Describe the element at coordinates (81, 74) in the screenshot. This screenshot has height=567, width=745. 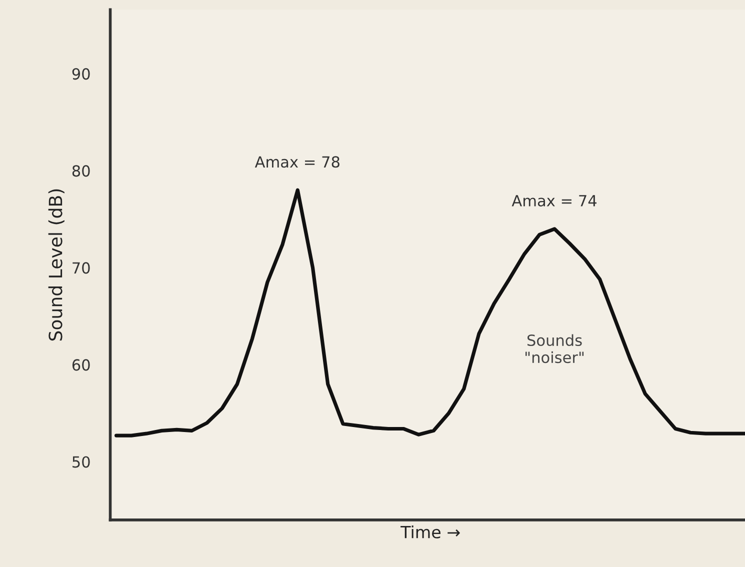
I see `y-tick-label: 90` at that location.